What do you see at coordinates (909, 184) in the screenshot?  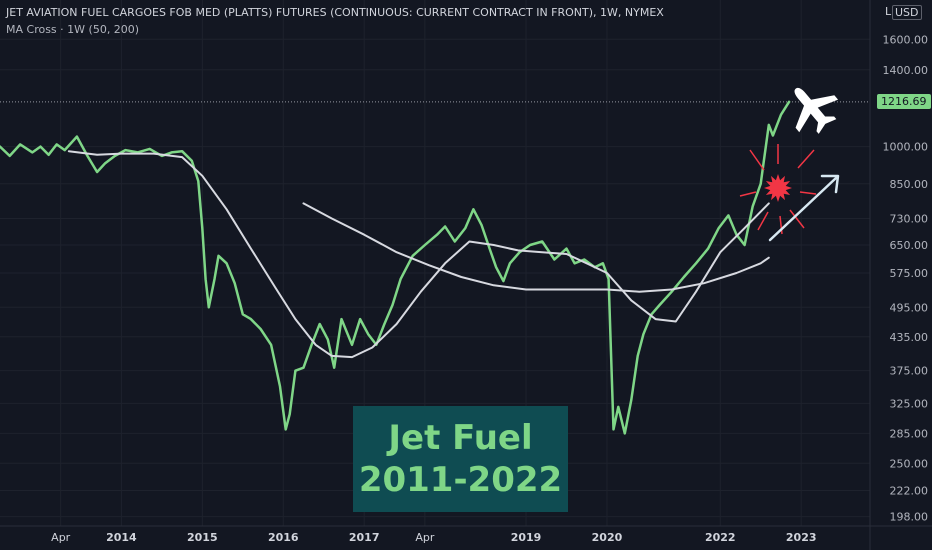 I see `y-tick-label: 850.00` at bounding box center [909, 184].